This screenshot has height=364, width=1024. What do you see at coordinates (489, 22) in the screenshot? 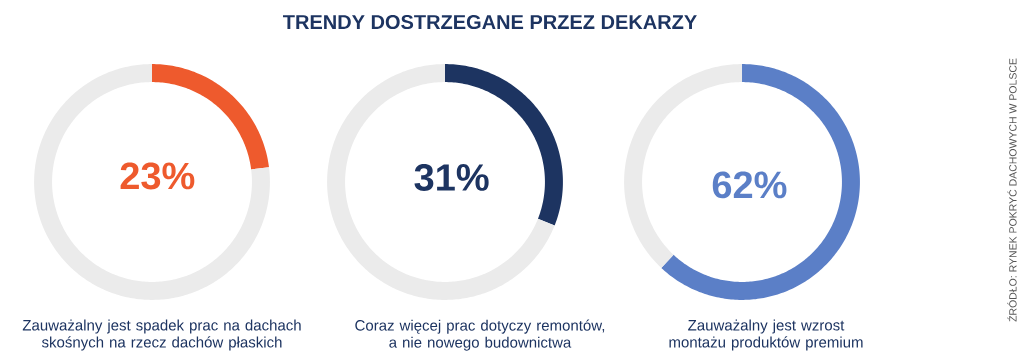
I see `chart-title: TRENDY DOSTRZEGANE PRZEZ DEKARZY` at bounding box center [489, 22].